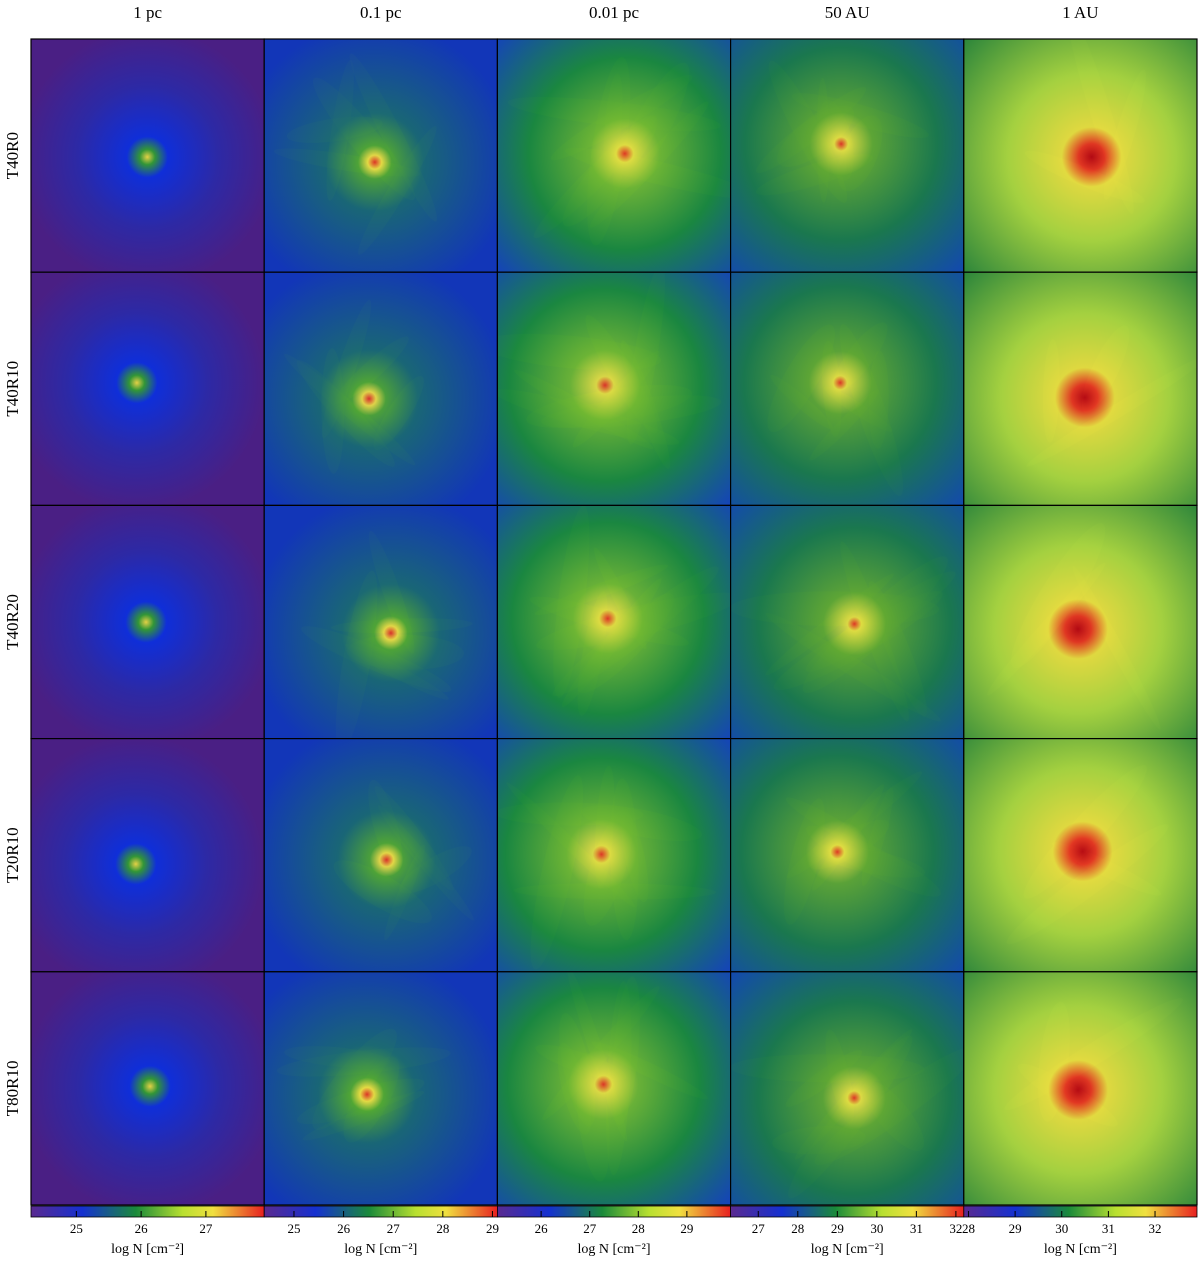 This screenshot has width=1200, height=1266. What do you see at coordinates (12, 389) in the screenshot?
I see `row-label: T40R10` at bounding box center [12, 389].